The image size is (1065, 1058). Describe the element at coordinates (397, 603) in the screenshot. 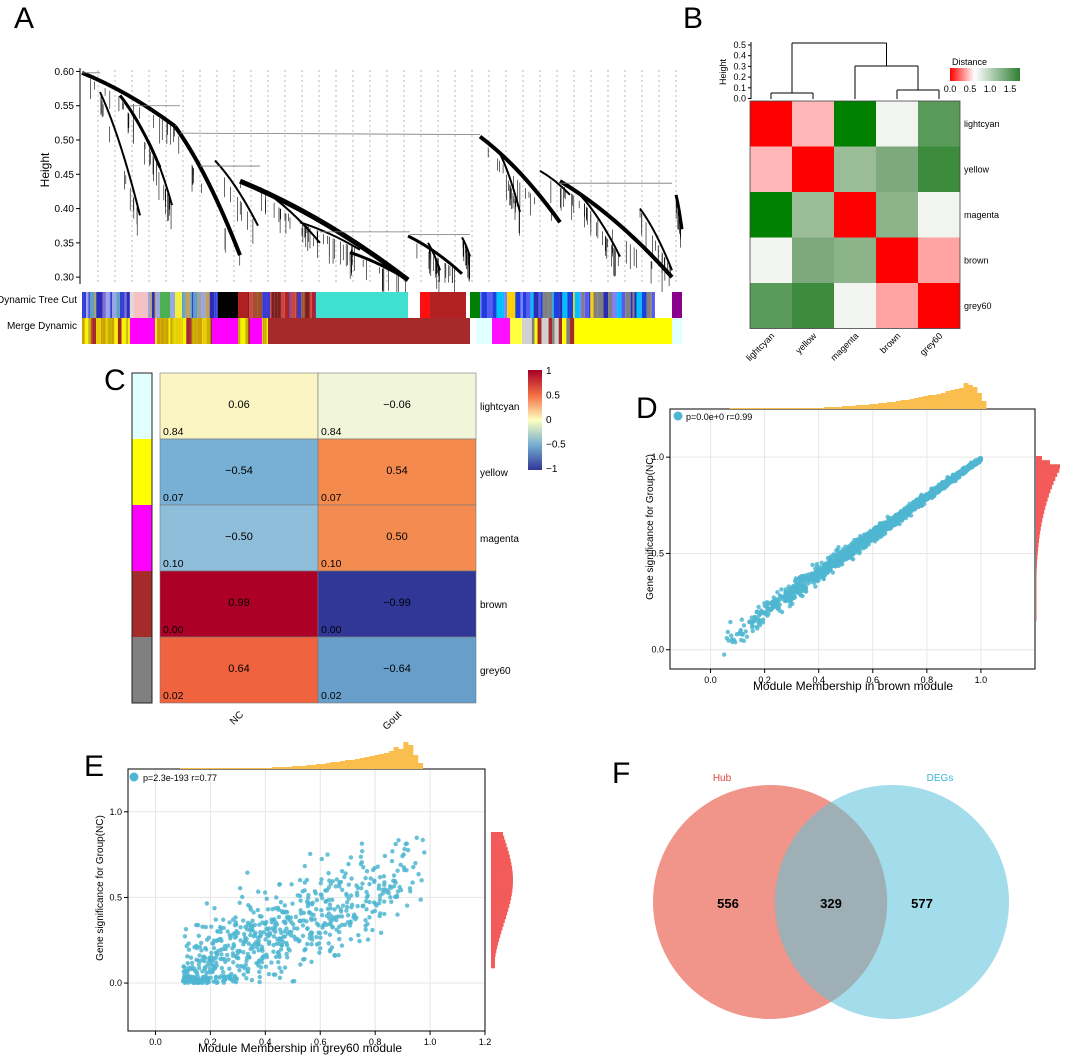

I see `panel-c-cell-value: −0.99` at that location.